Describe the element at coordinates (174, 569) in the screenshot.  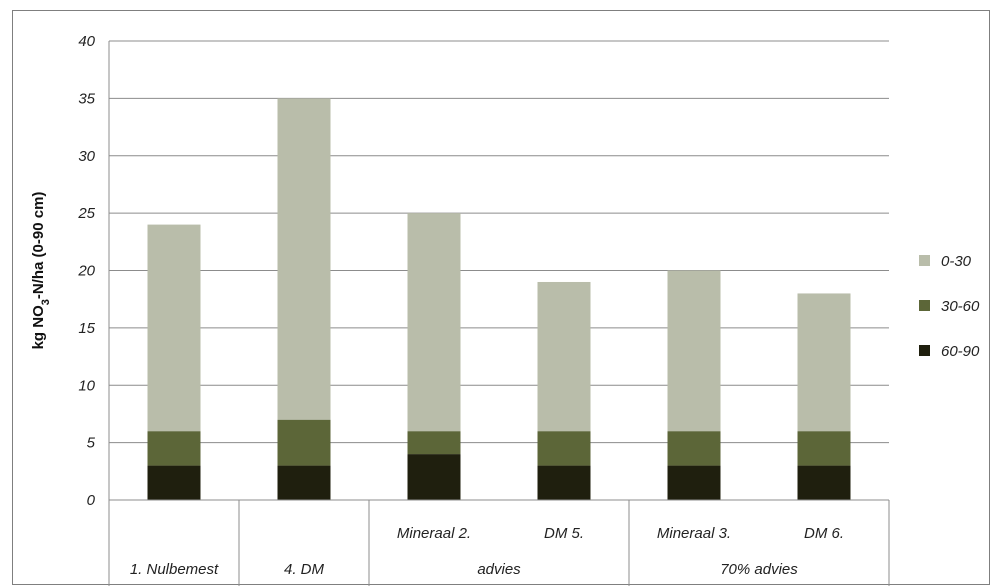
I see `x-group-label: 1. Nulbemest` at that location.